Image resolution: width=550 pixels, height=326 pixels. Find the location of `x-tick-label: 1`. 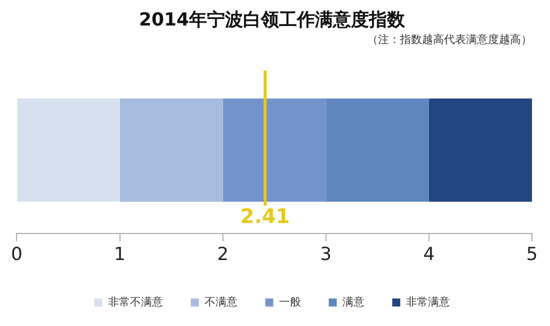

x-tick-label: 1 is located at coordinates (120, 254).